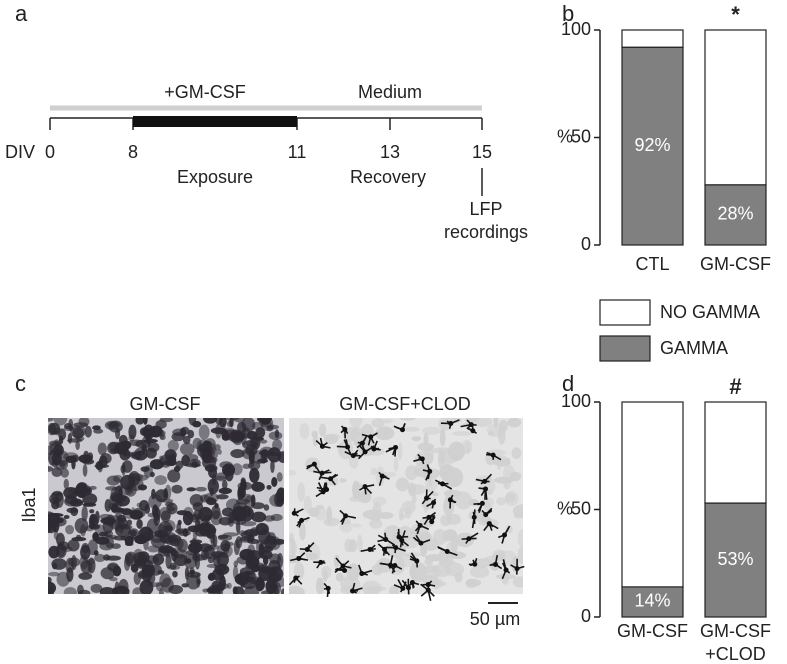 The image size is (787, 664). What do you see at coordinates (215, 121) in the screenshot?
I see `exposure-bar` at bounding box center [215, 121].